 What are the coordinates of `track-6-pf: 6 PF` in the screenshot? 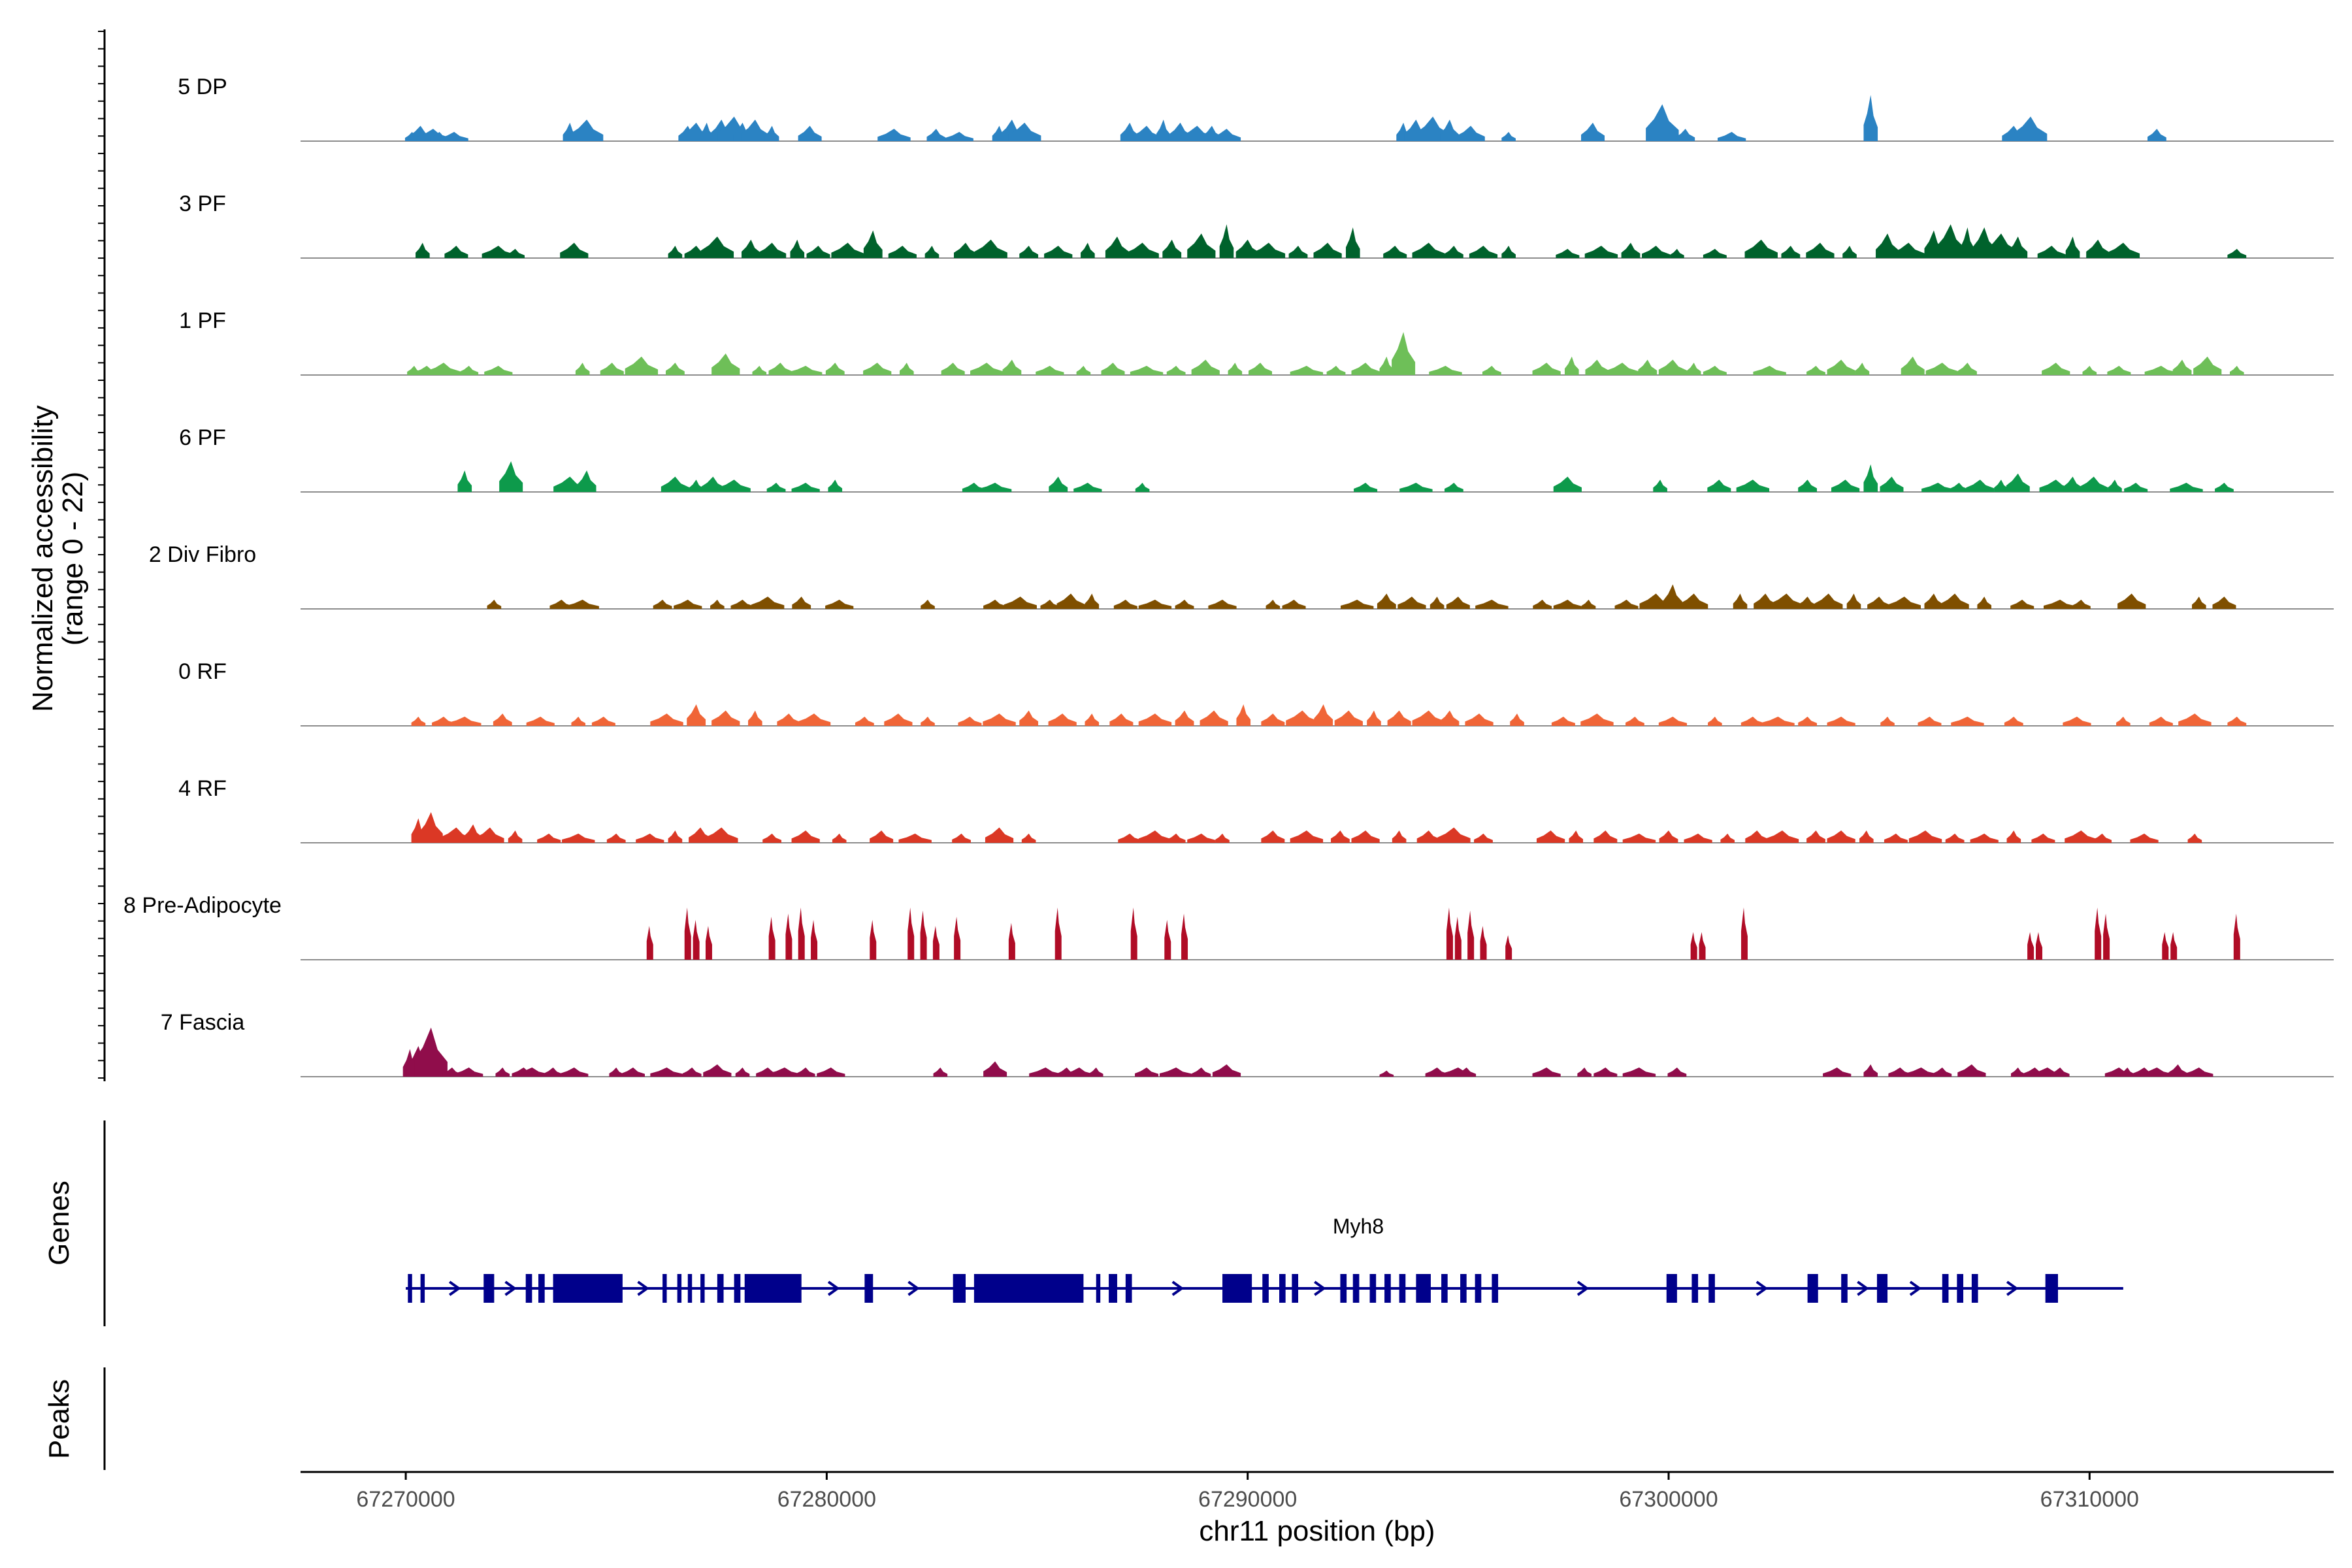 It's located at (1256, 459).